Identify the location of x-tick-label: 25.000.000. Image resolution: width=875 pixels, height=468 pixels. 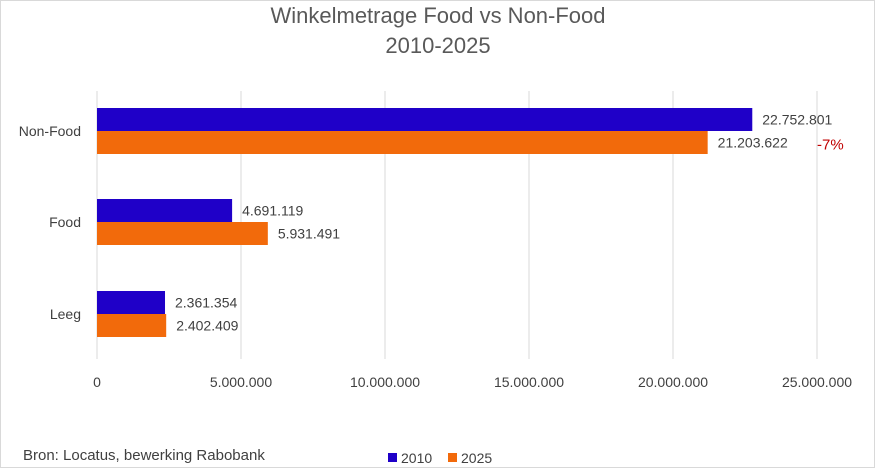
(817, 382).